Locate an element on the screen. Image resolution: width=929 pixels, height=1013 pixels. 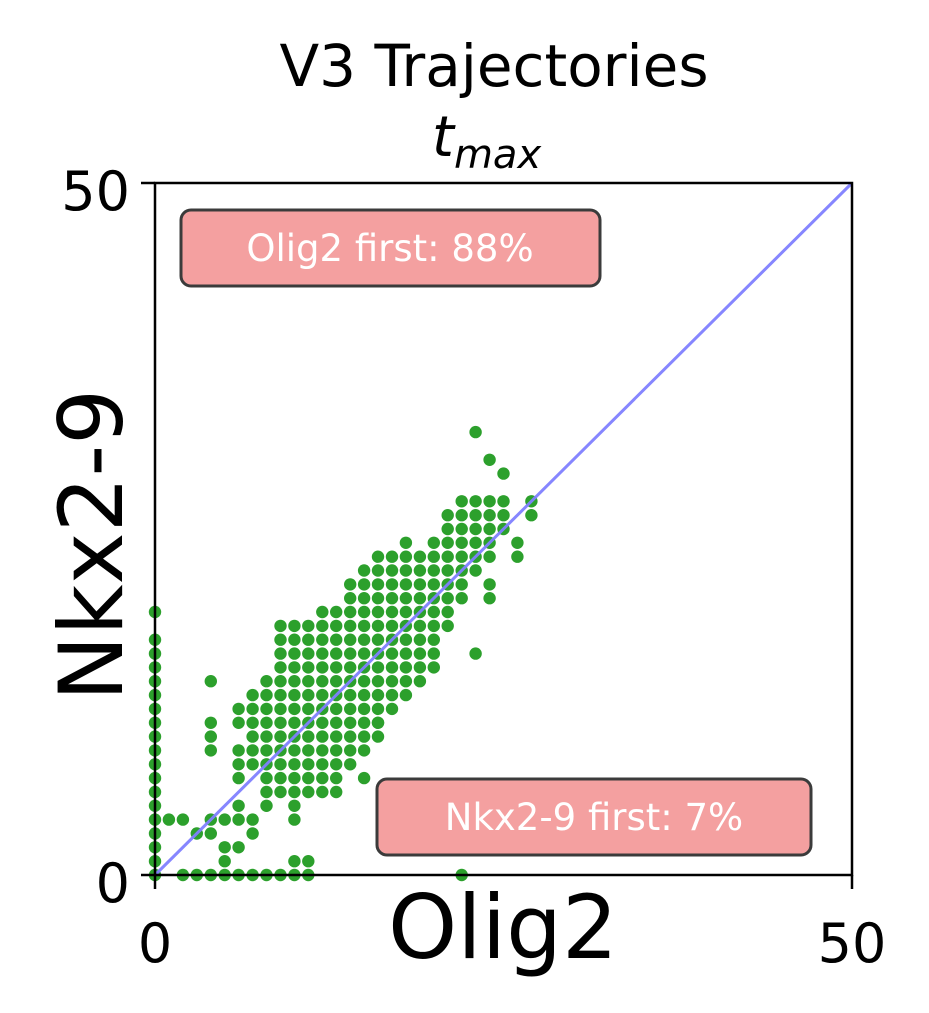
annotation-nkx29-first-text: Nkx2-9 first: 7% is located at coordinates (594, 817).